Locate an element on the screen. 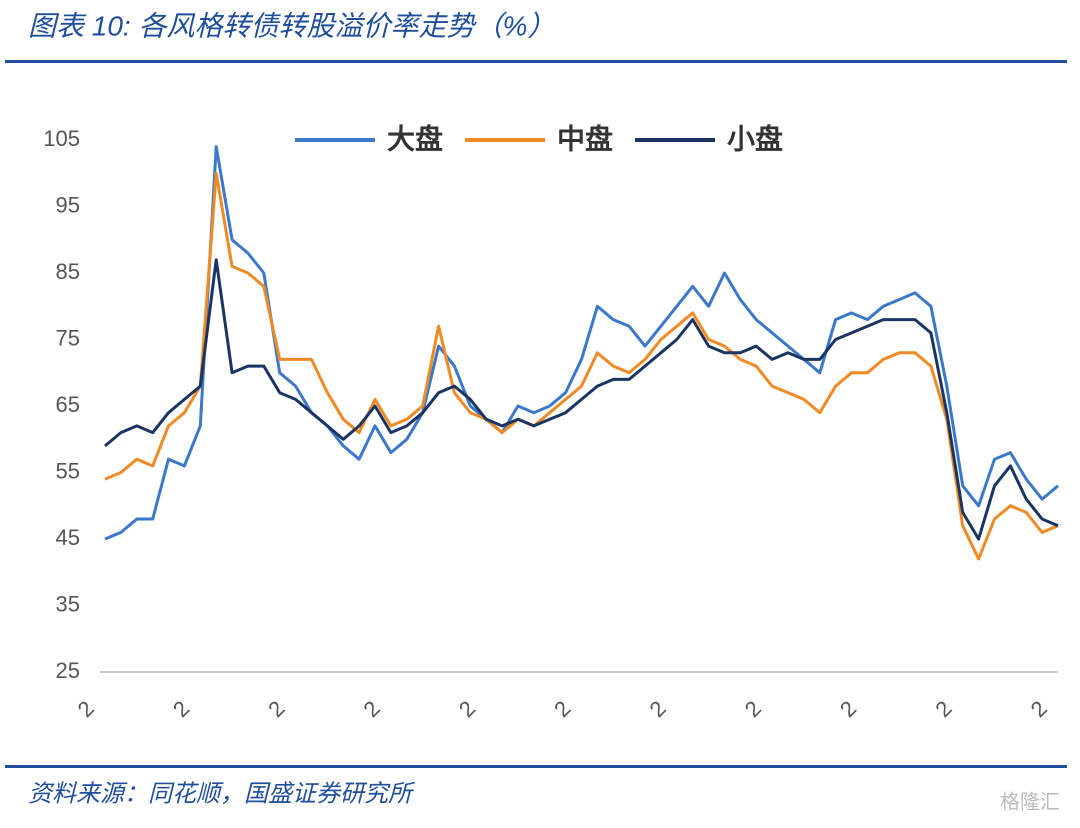  source-rule is located at coordinates (536, 766).